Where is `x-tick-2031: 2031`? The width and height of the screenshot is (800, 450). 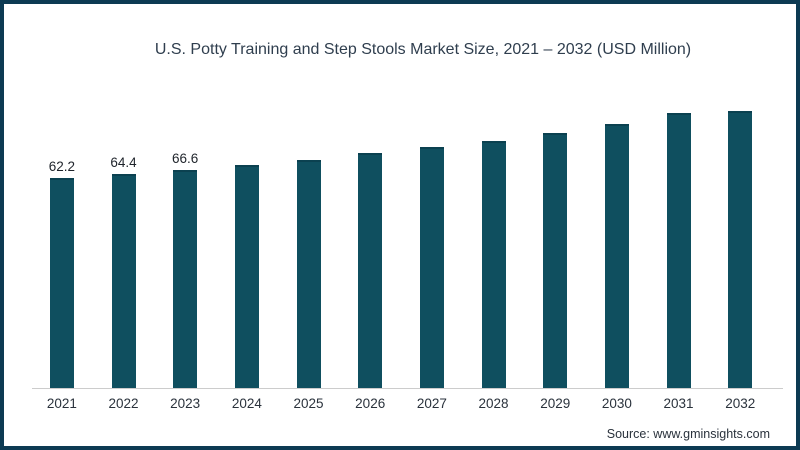
x-tick-2031: 2031 is located at coordinates (678, 403).